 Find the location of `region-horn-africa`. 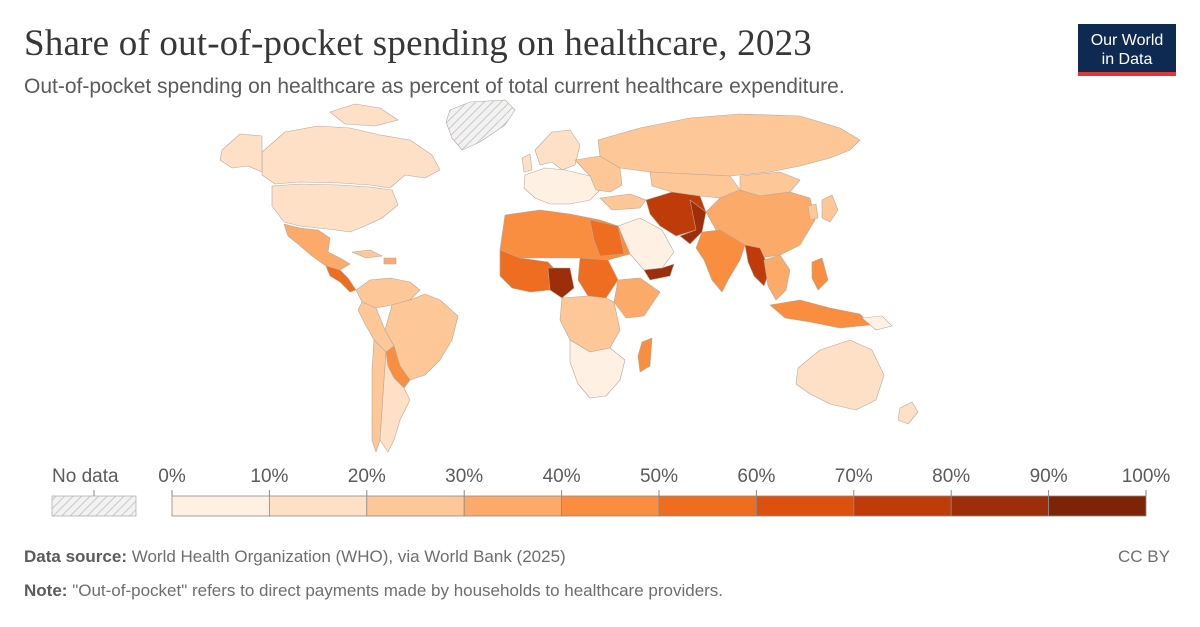

region-horn-africa is located at coordinates (637, 298).